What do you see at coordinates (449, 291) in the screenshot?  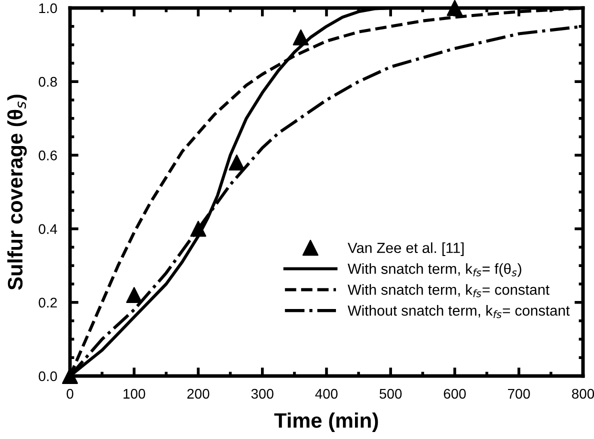 I see `legend-label: With snatch term, k$_{fs}$= constant` at bounding box center [449, 291].